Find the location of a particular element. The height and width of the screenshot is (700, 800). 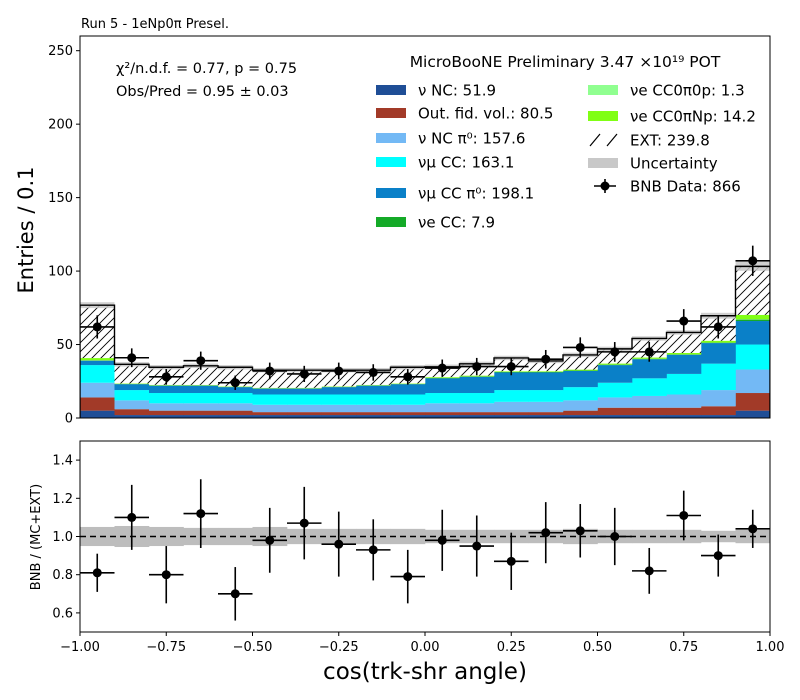

y-tick-label: 250 is located at coordinates (60, 51).